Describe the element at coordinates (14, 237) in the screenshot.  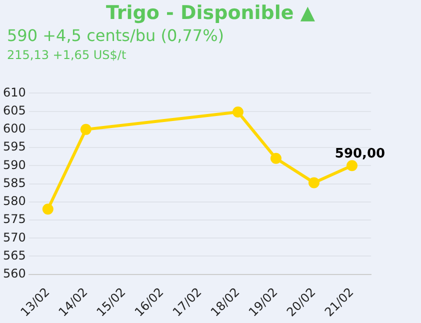
I see `y-tick-label: 570` at that location.